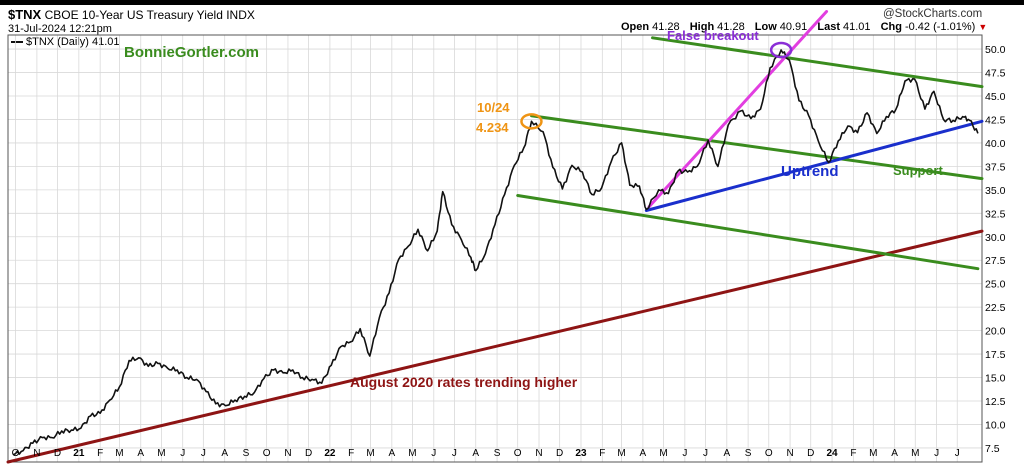  Describe the element at coordinates (149, 15) in the screenshot. I see `instrument-name: CBOE 10-Year US Treasury Yield INDX` at that location.